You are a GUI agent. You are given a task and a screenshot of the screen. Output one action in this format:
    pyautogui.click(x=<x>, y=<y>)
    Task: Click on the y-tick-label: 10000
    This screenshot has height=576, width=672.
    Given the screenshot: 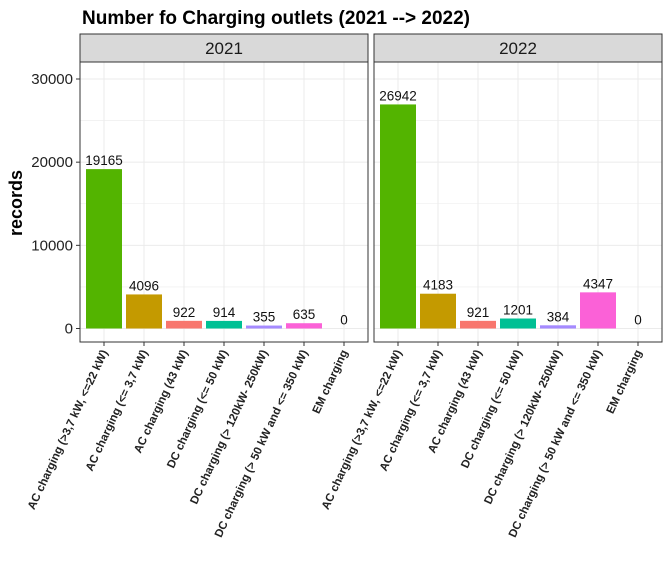 What is the action you would take?
    pyautogui.click(x=52, y=245)
    